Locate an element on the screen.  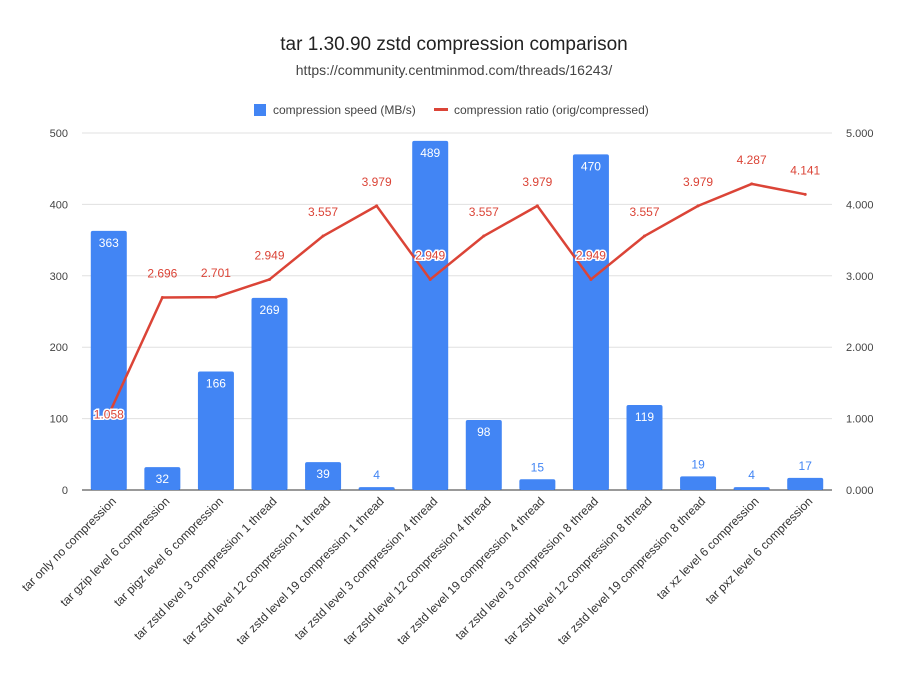
x-category-label: tar gzip level 6 compression is located at coordinates (114, 551).